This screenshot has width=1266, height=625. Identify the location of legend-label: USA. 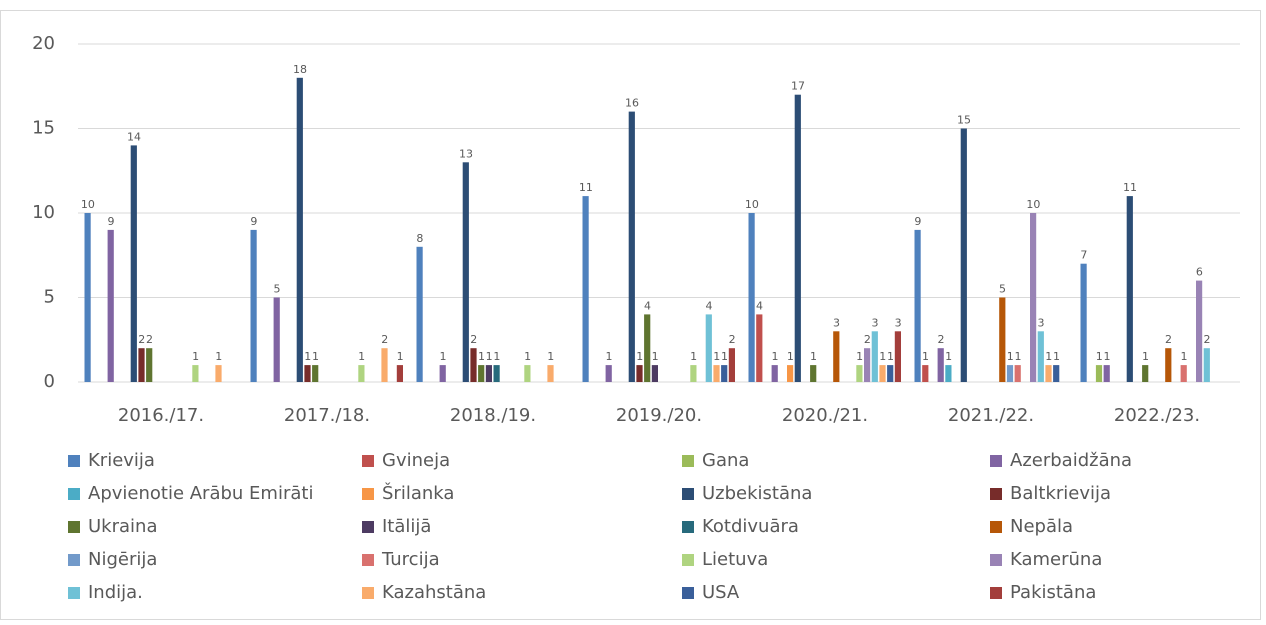
(721, 592).